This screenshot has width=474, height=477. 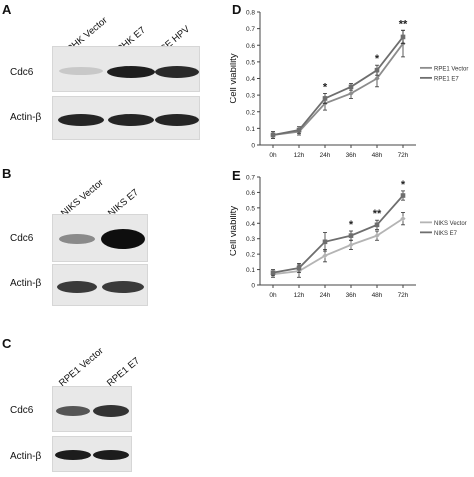 I want to click on chart-d-ytick-label-6: 0.6, so click(x=250, y=46).